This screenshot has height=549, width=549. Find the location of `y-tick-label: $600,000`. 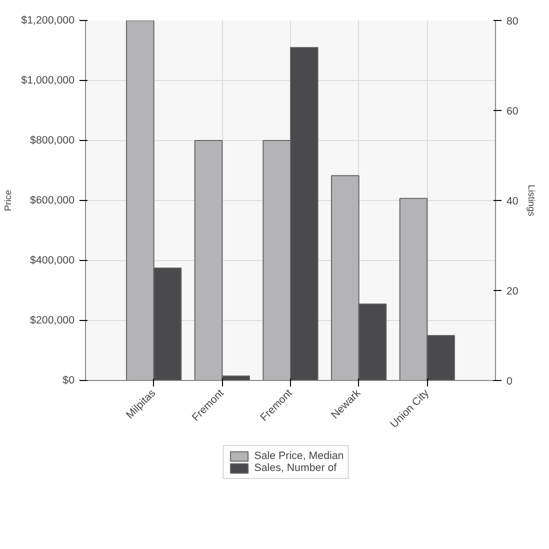

y-tick-label: $600,000 is located at coordinates (52, 200).